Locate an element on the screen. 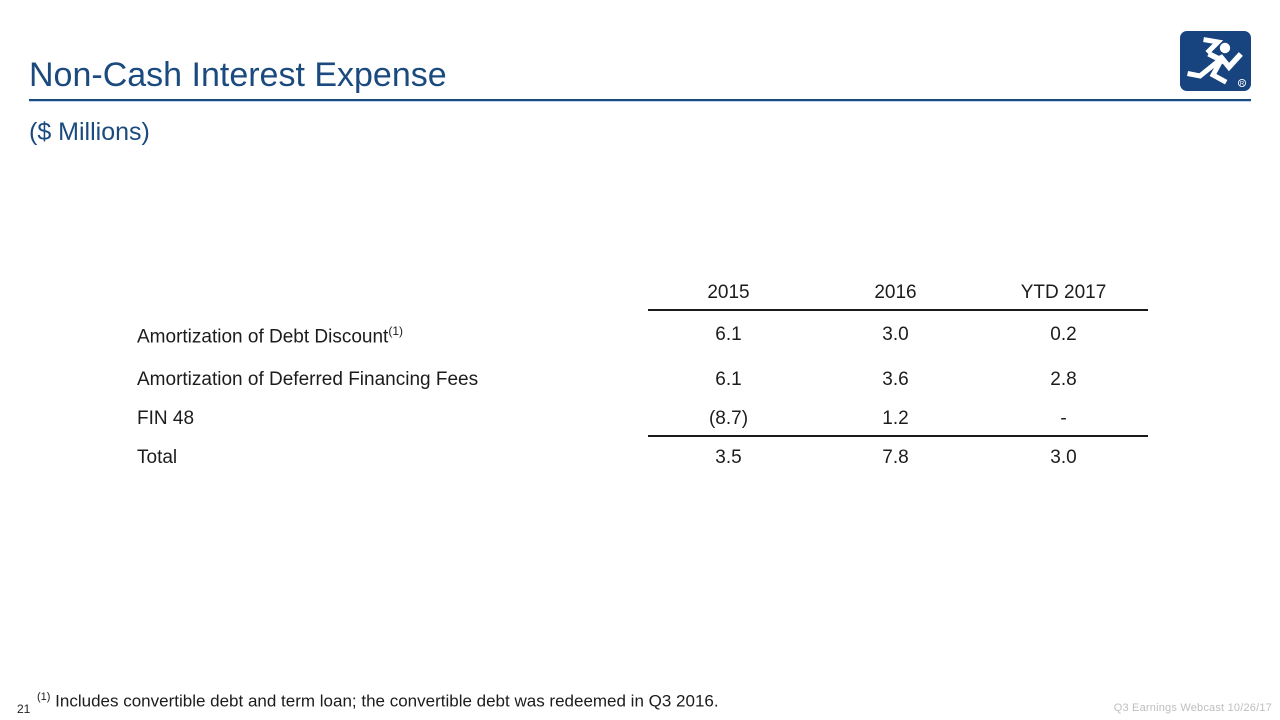 Image resolution: width=1280 pixels, height=720 pixels. title-divider-rule is located at coordinates (640, 100).